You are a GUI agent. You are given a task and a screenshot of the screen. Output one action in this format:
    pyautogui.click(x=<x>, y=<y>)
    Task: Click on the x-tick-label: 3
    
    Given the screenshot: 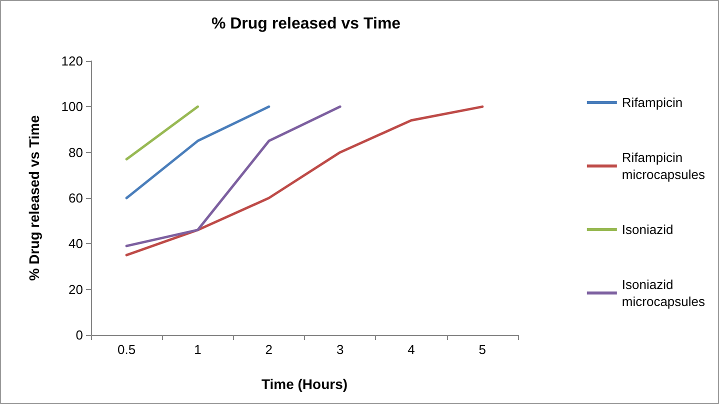 What is the action you would take?
    pyautogui.click(x=340, y=349)
    